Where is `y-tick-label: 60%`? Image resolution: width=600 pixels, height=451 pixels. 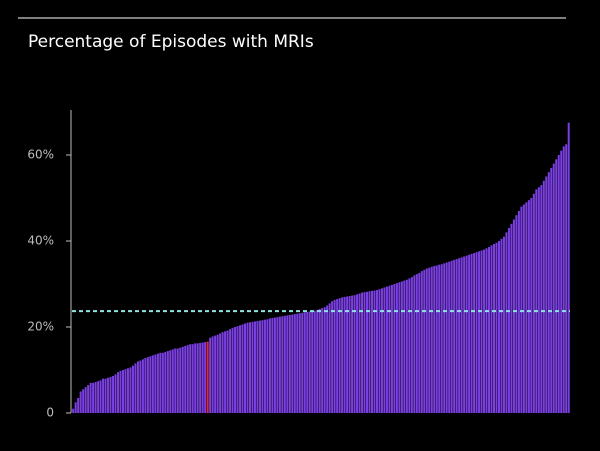 y-tick-label: 60% is located at coordinates (40, 155).